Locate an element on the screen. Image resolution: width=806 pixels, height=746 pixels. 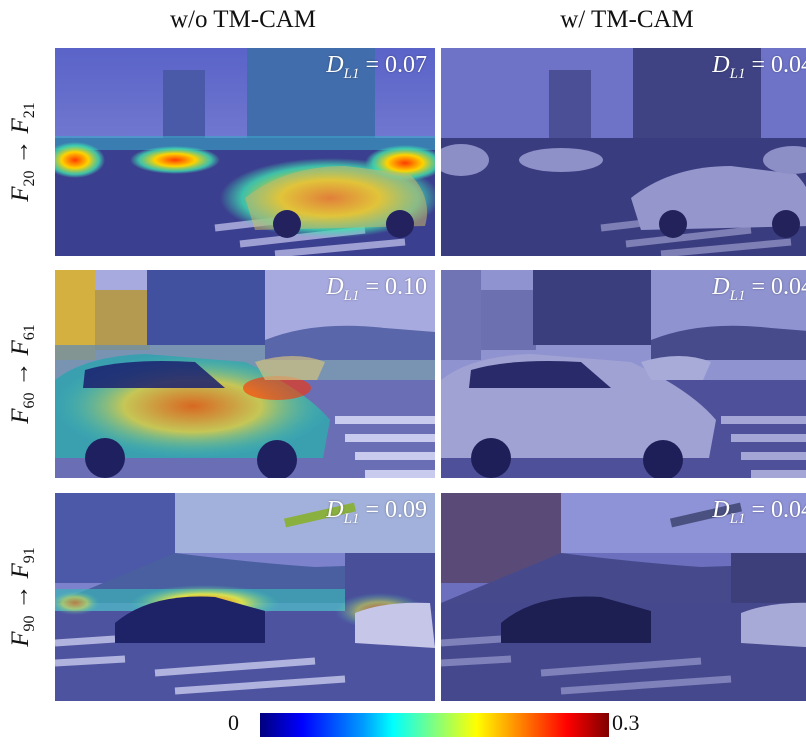
heatmap-panel-r2-without: DL1 = 0.10 is located at coordinates (245, 374).